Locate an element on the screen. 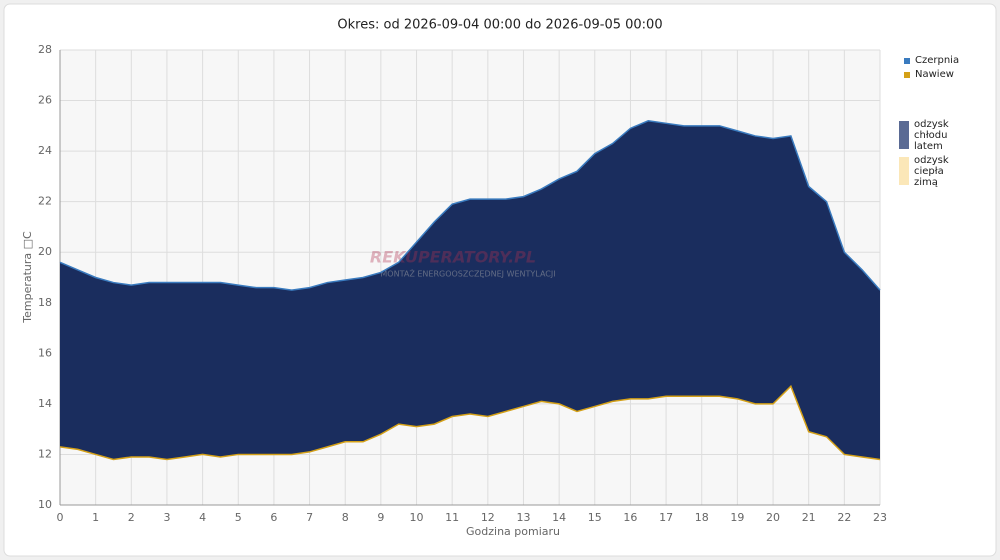  x-tick-label: 22 is located at coordinates (844, 517).